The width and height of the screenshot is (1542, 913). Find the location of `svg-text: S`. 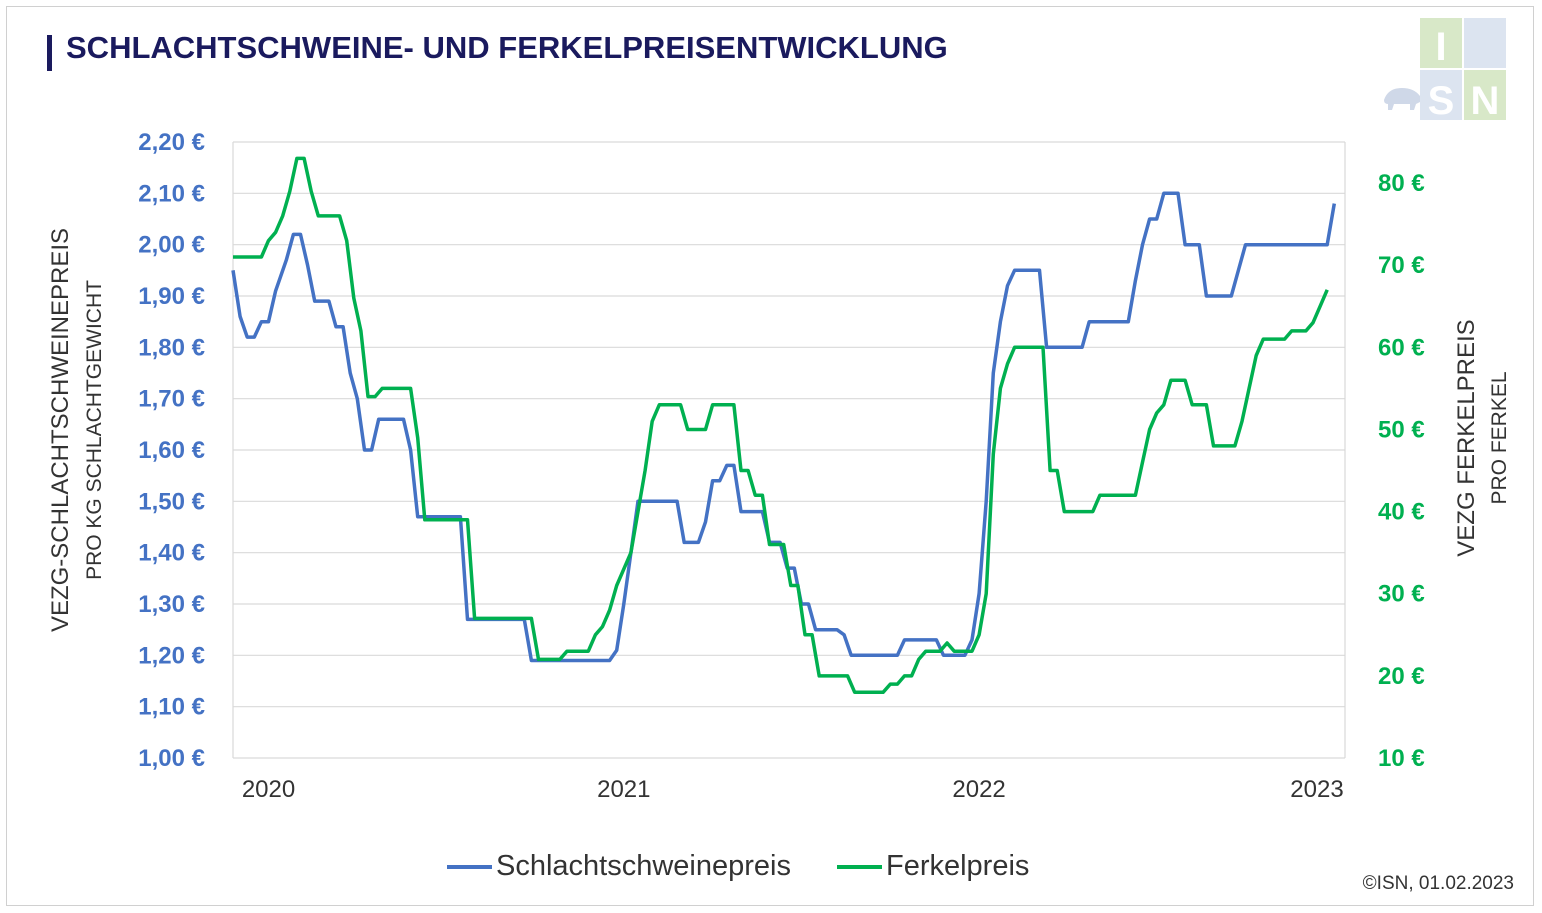

svg-text: S is located at coordinates (1441, 100).